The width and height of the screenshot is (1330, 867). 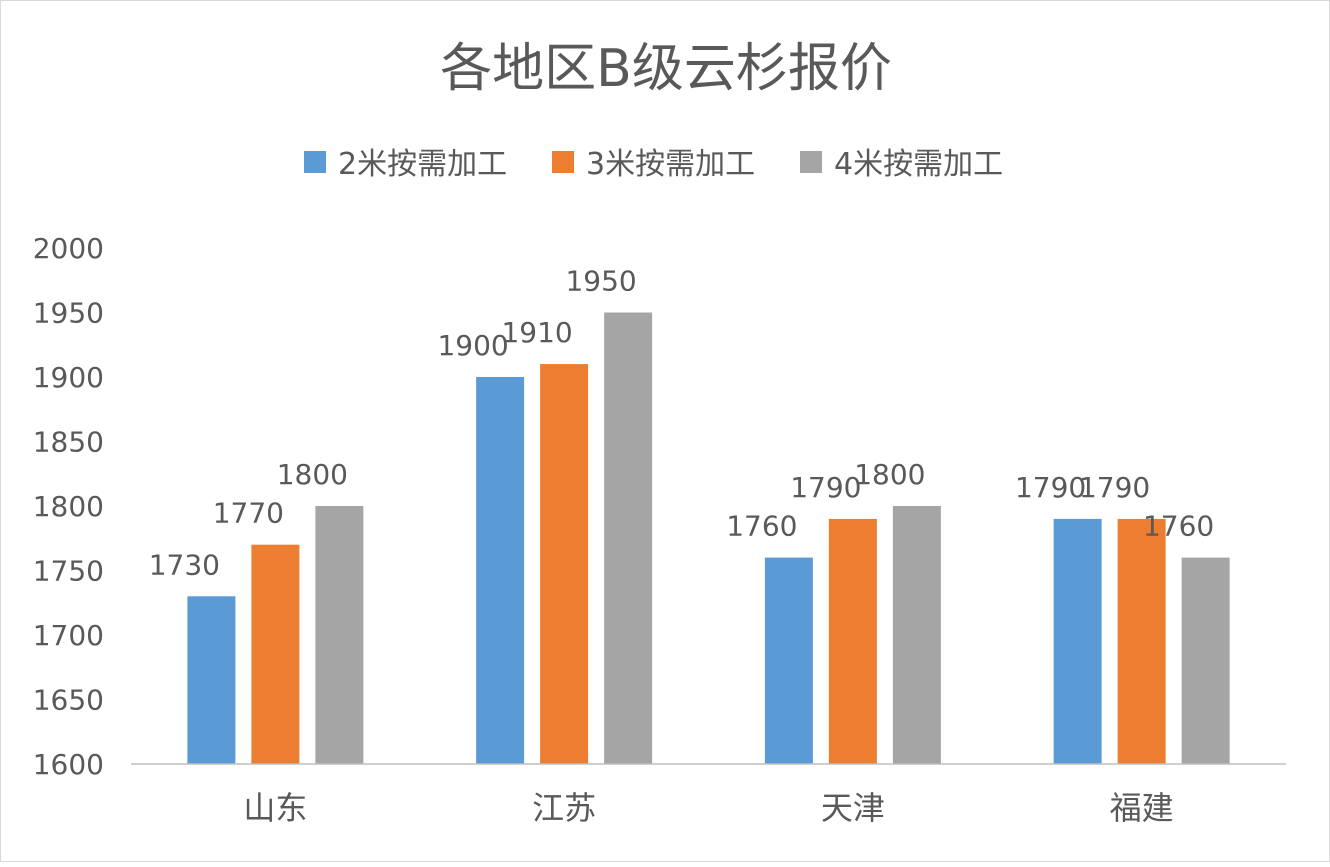 I want to click on chart-title: 各地区B级云杉报价, so click(x=666, y=69).